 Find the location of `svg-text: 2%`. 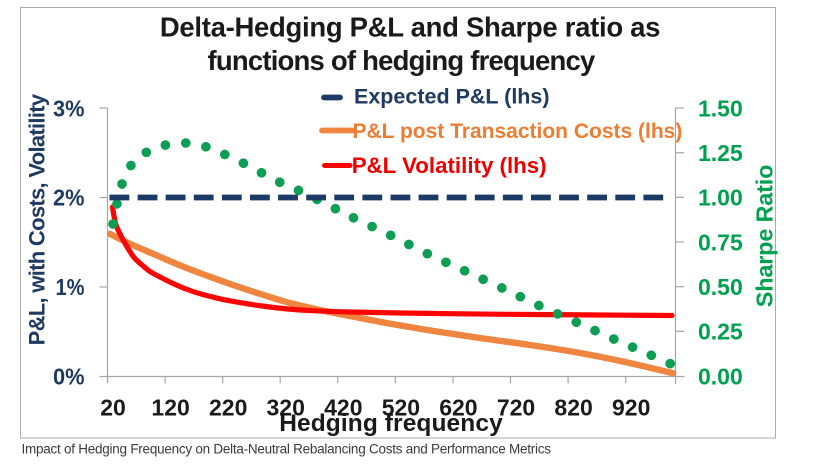

svg-text: 2% is located at coordinates (69, 198).